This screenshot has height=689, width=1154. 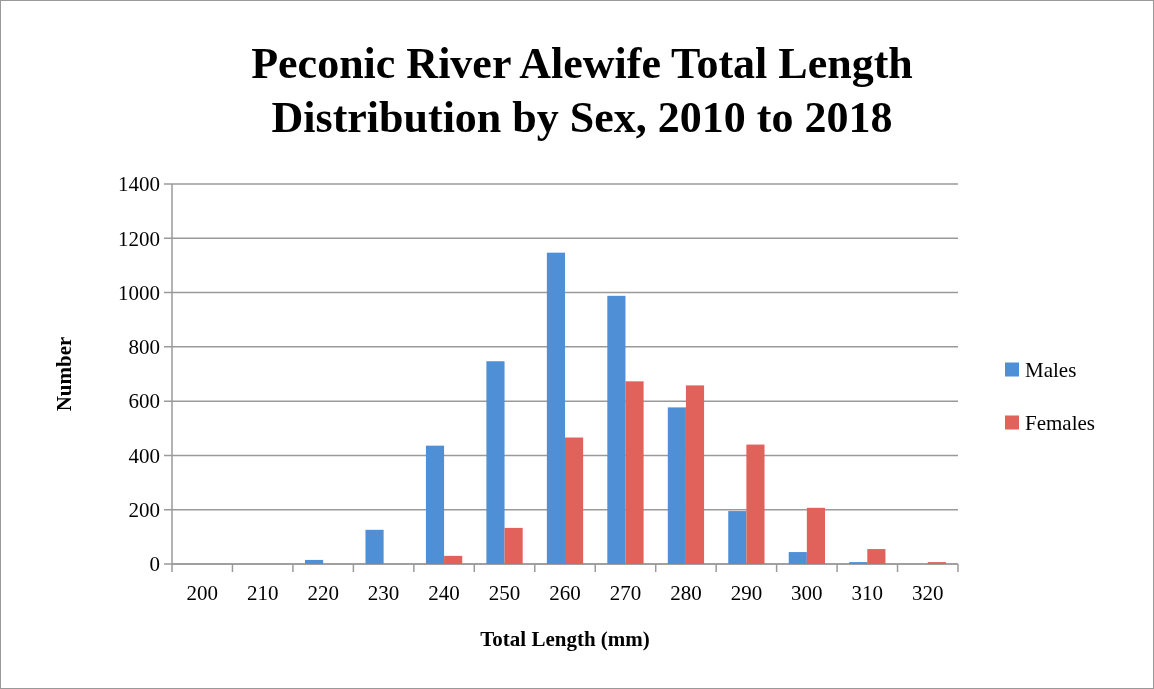 I want to click on x-tick-label: 280, so click(x=686, y=593).